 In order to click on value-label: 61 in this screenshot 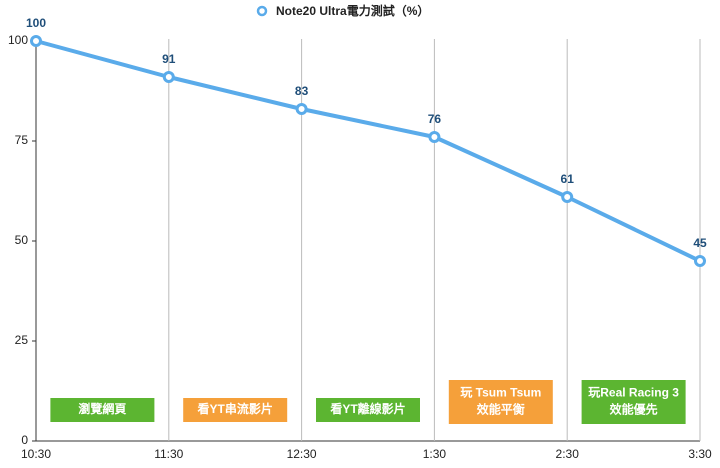, I will do `click(568, 179)`.